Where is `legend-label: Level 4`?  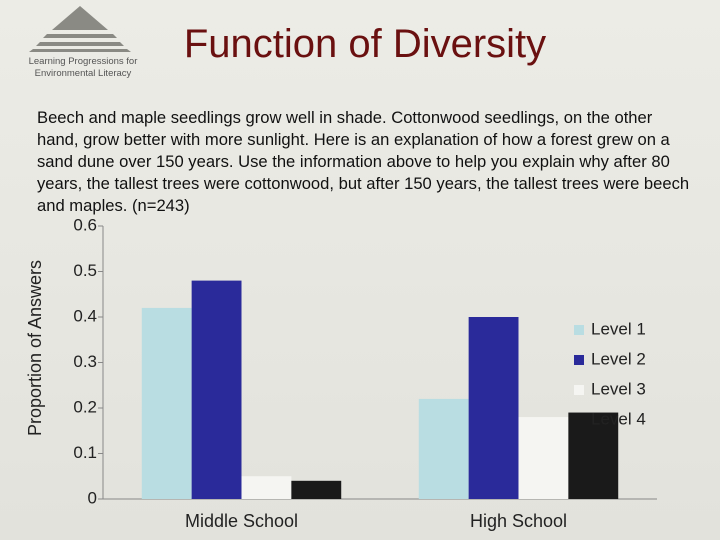 legend-label: Level 4 is located at coordinates (618, 418).